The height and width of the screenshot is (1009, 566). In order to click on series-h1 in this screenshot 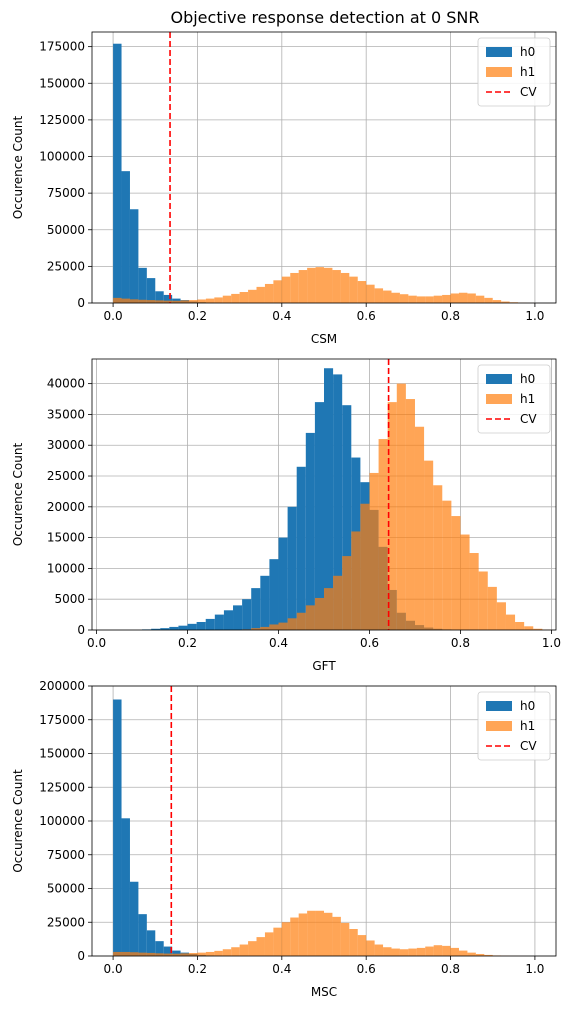, I will do `click(324, 285)`.